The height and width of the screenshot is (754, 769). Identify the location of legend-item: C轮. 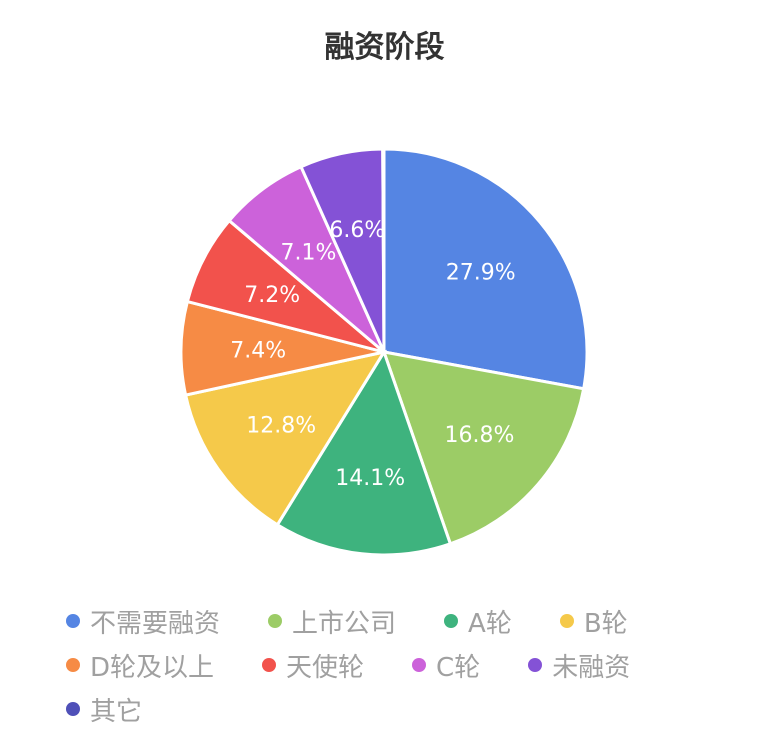
(446, 665).